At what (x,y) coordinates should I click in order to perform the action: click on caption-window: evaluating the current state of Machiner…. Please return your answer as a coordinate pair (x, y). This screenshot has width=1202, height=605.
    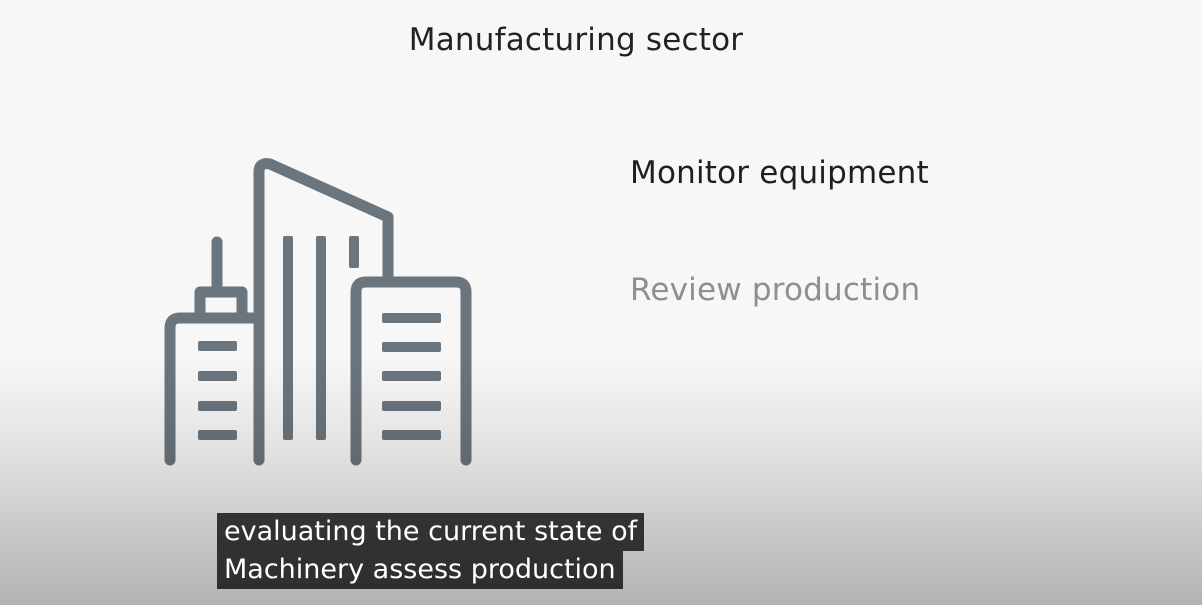
    Looking at the image, I should click on (431, 551).